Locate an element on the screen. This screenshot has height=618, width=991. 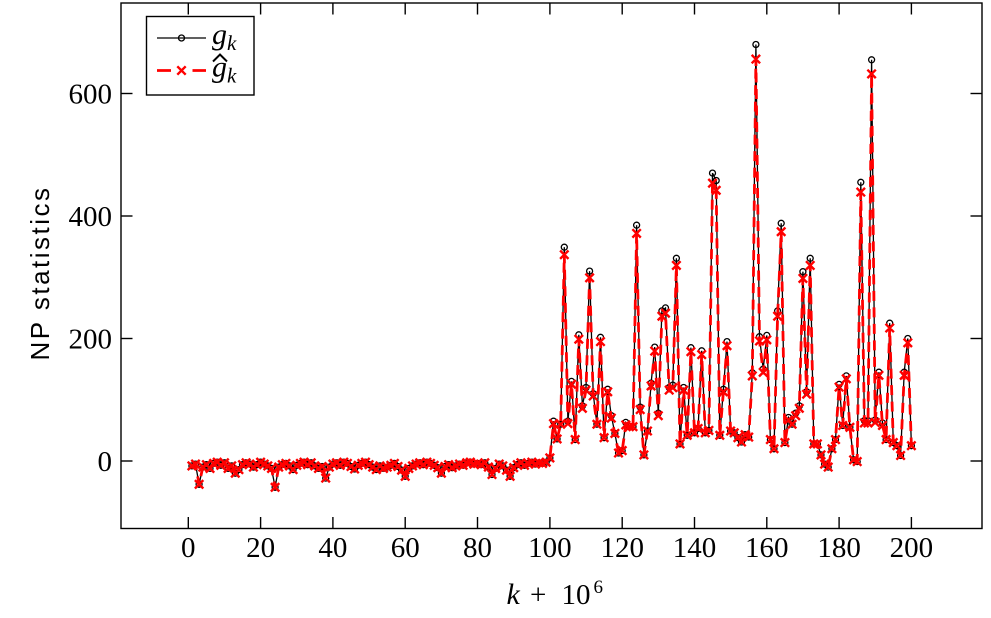
svg-text: 400 is located at coordinates (91, 217).